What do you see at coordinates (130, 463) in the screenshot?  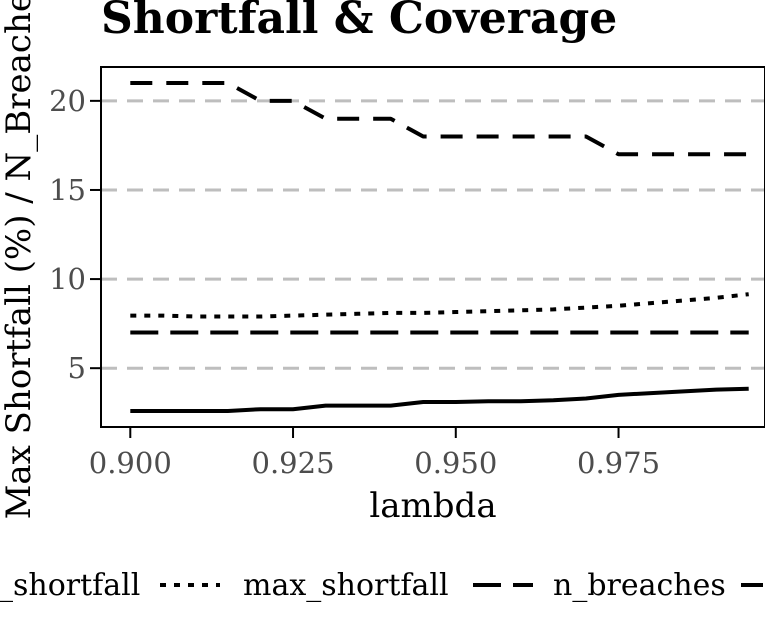 I see `x-tick-label: 0.900` at bounding box center [130, 463].